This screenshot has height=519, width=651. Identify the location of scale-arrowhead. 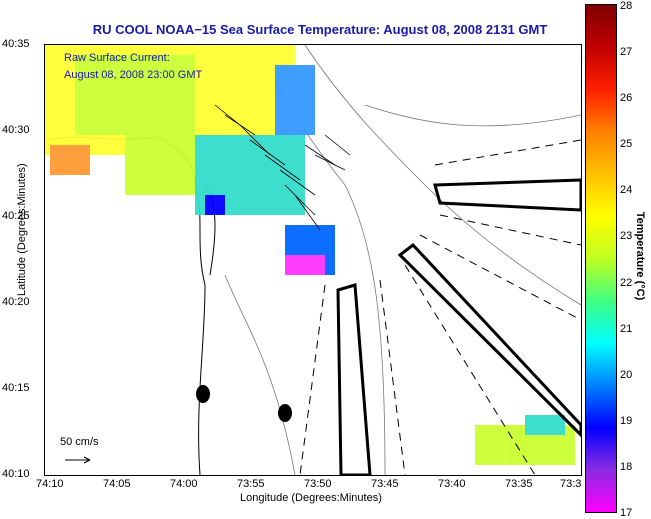
(87, 460).